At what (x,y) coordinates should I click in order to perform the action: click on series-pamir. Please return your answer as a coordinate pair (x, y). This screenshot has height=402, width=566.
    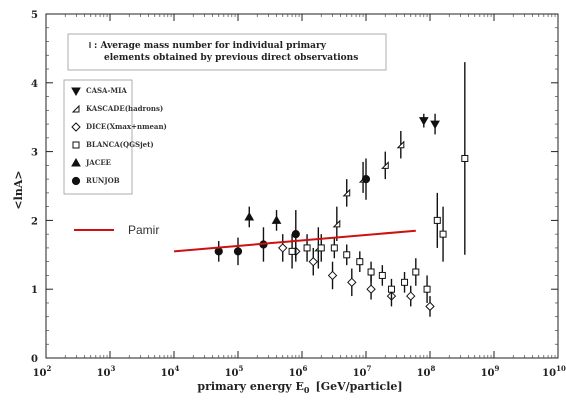
    Looking at the image, I should click on (294, 241).